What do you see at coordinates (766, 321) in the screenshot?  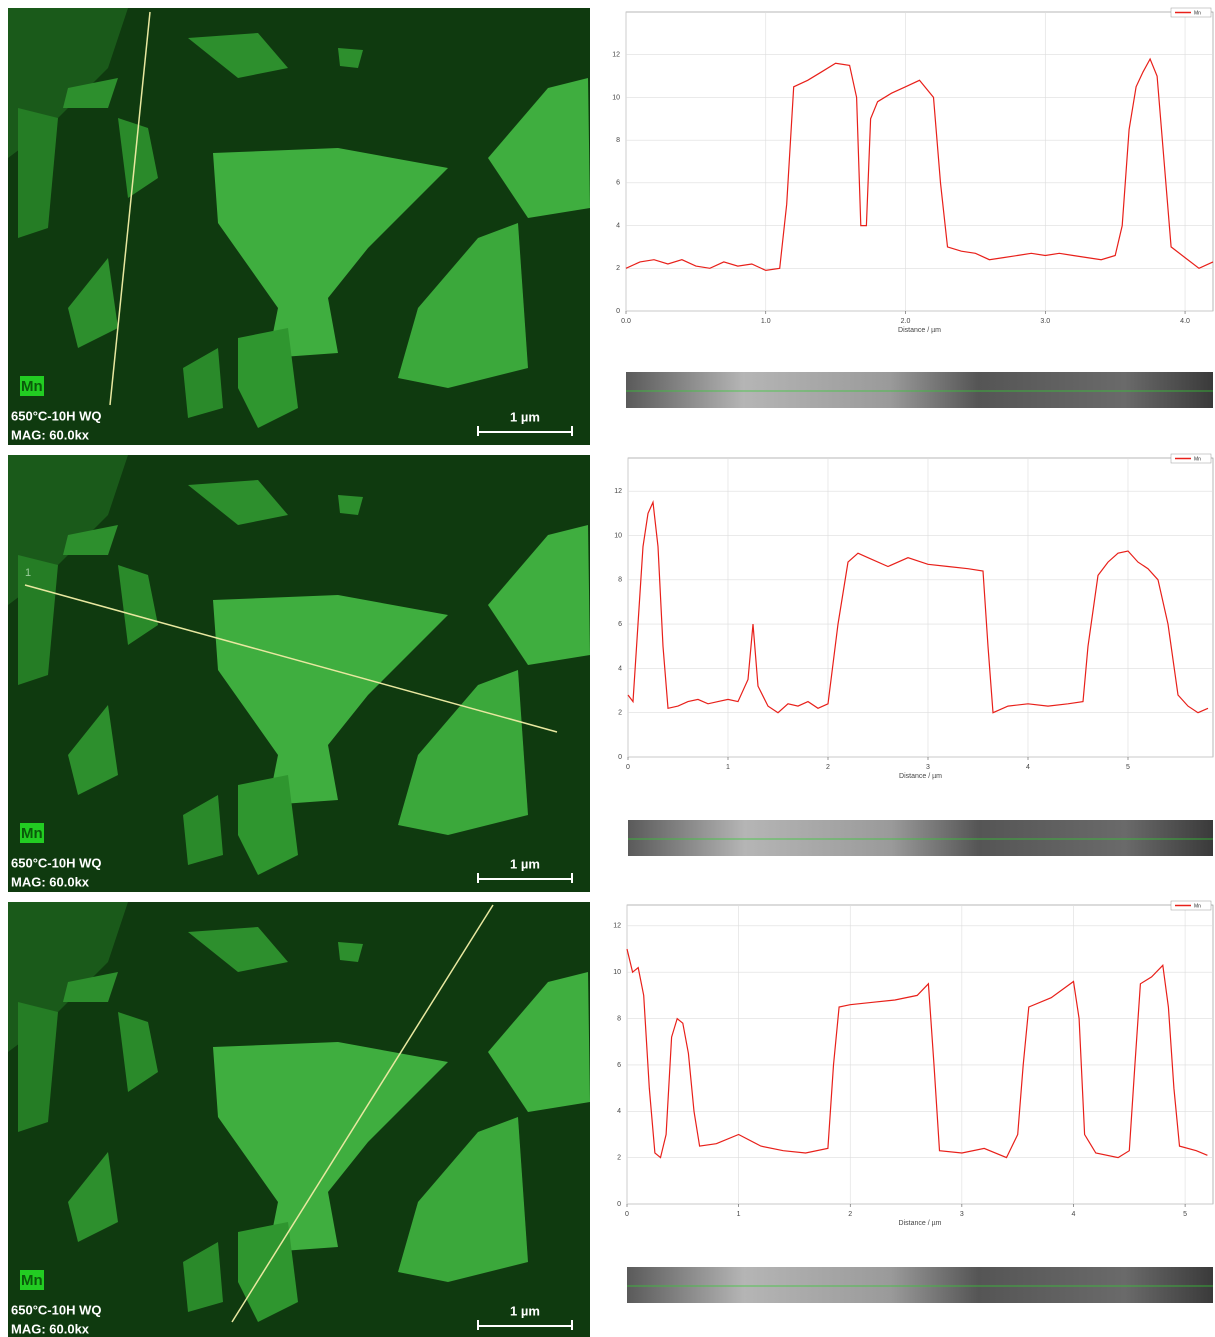 I see `x-tick-label: 1.0` at bounding box center [766, 321].